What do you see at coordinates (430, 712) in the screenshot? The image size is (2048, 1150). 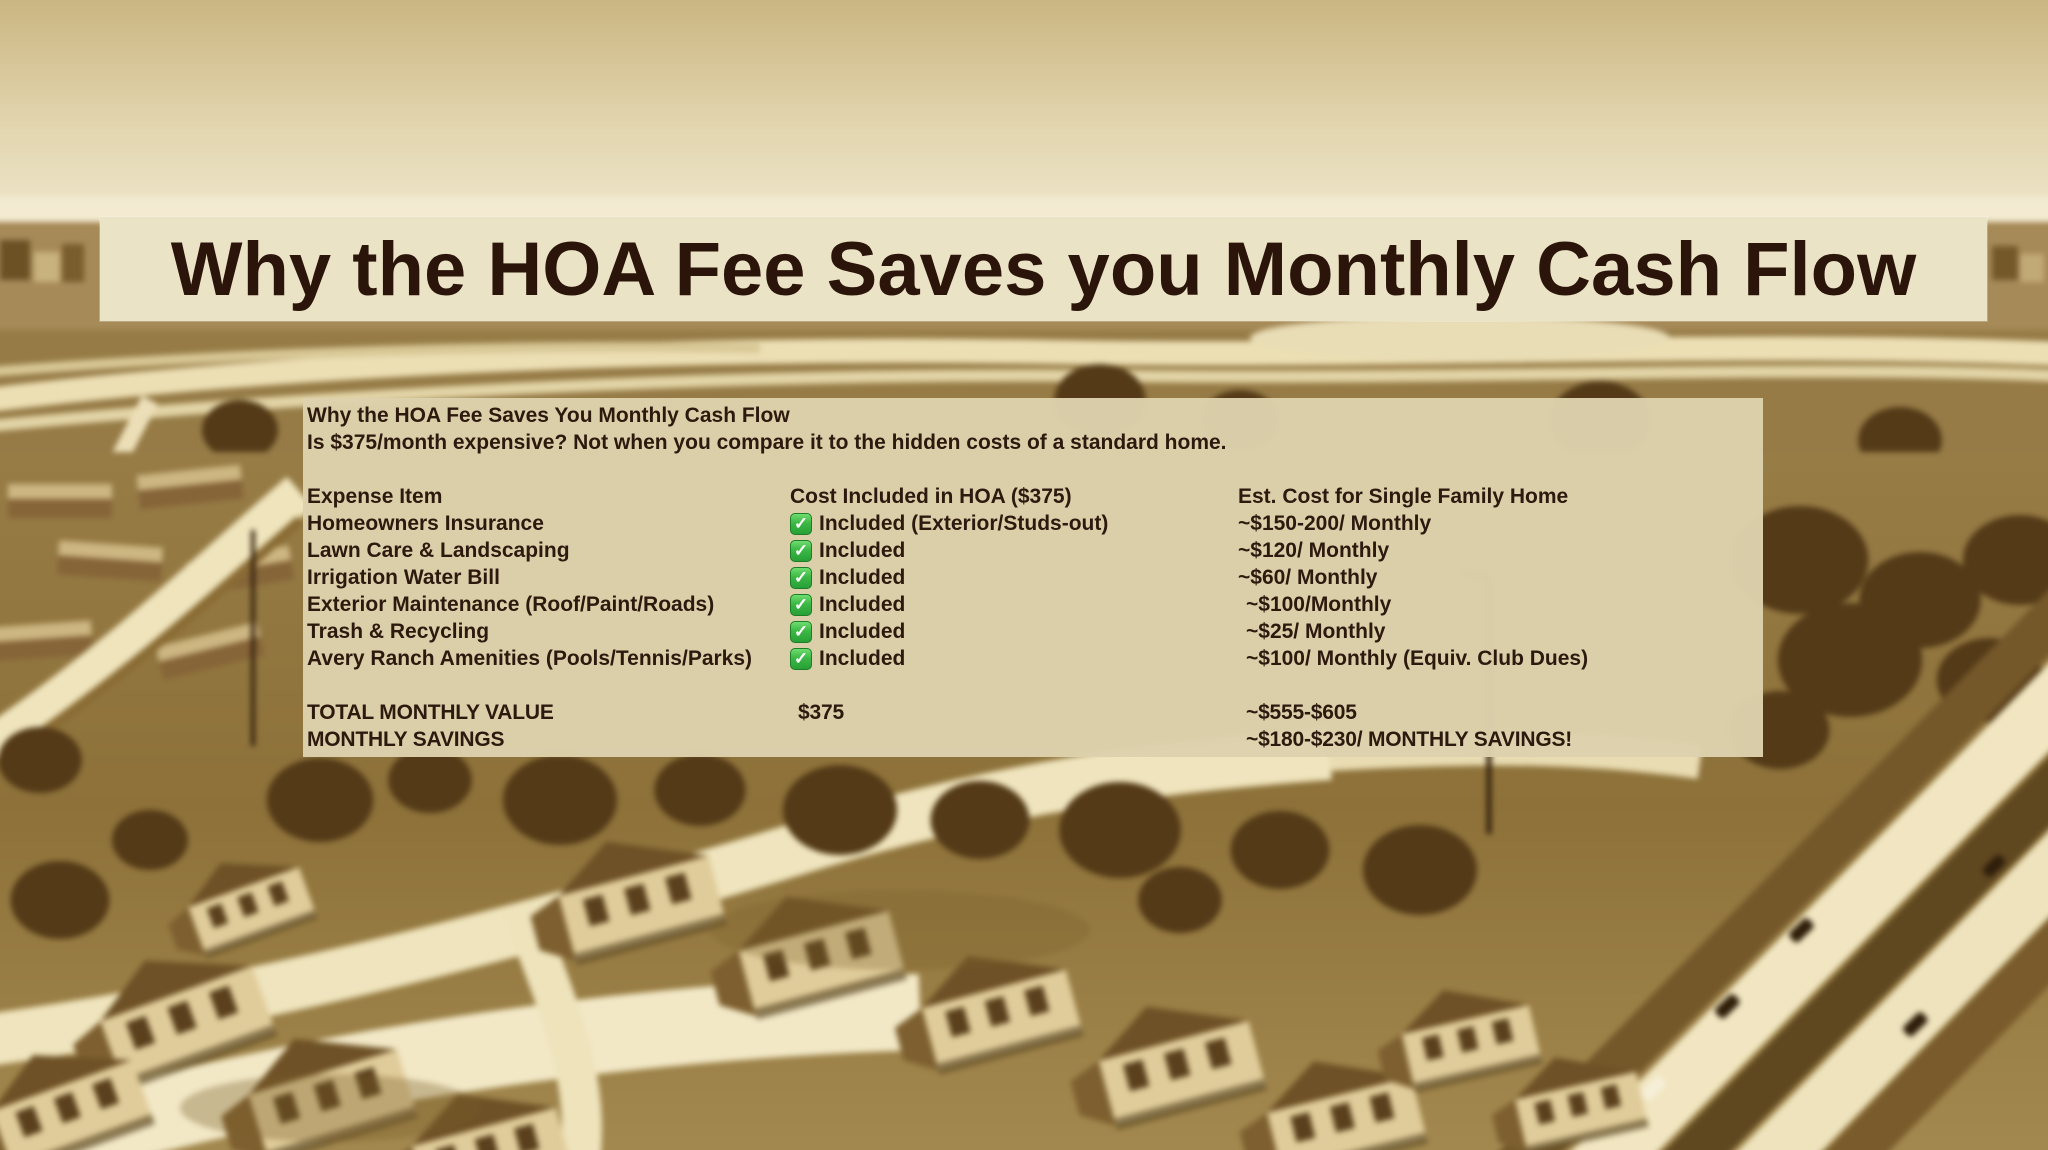 I see `total-label: TOTAL MONTHLY VALUE` at bounding box center [430, 712].